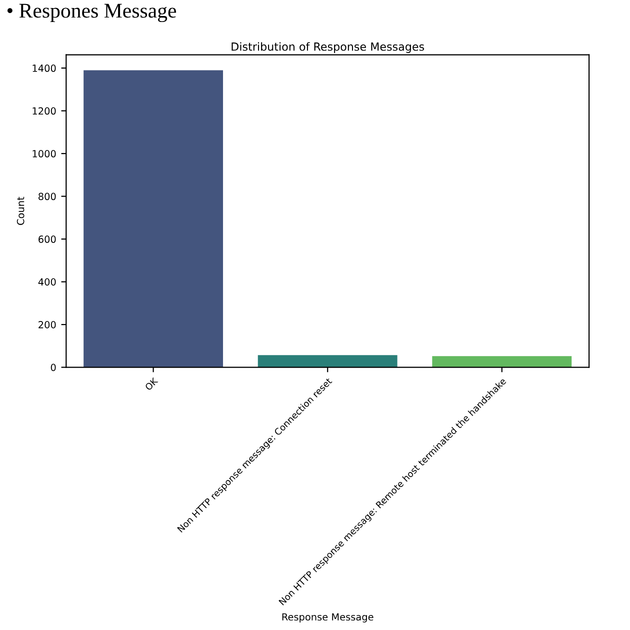  Describe the element at coordinates (20, 210) in the screenshot. I see `y-axis-title: Count` at that location.